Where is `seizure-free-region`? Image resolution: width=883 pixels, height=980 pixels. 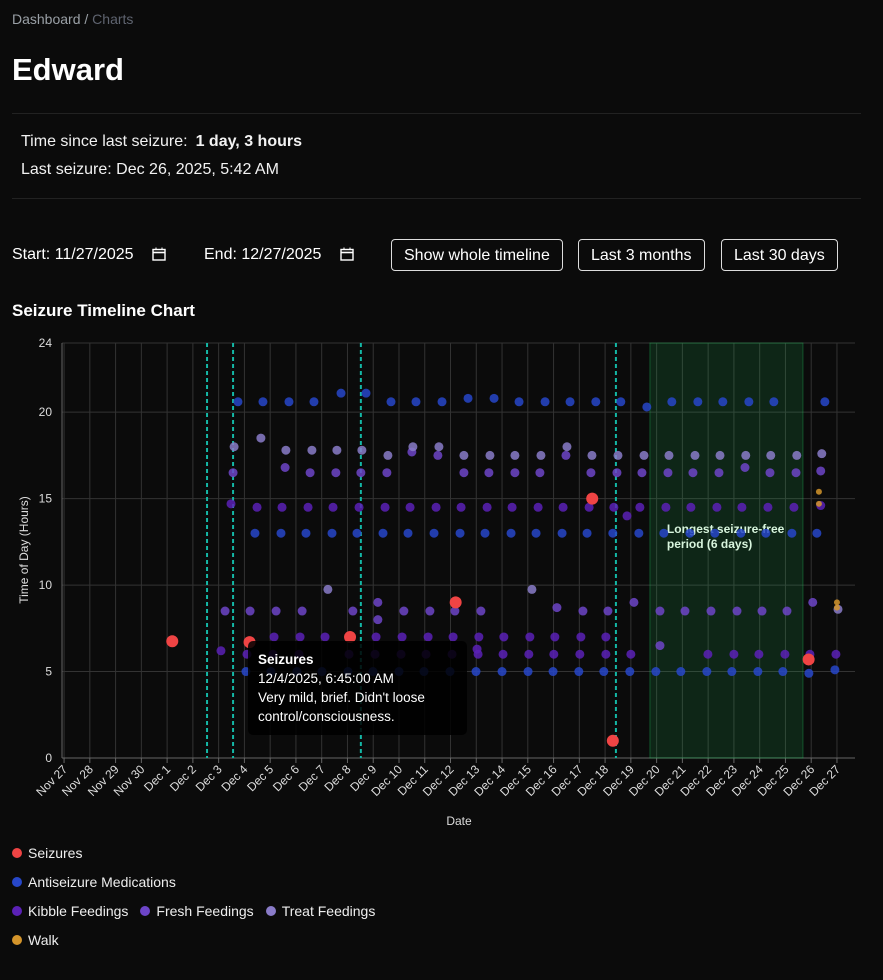 seizure-free-region is located at coordinates (726, 550).